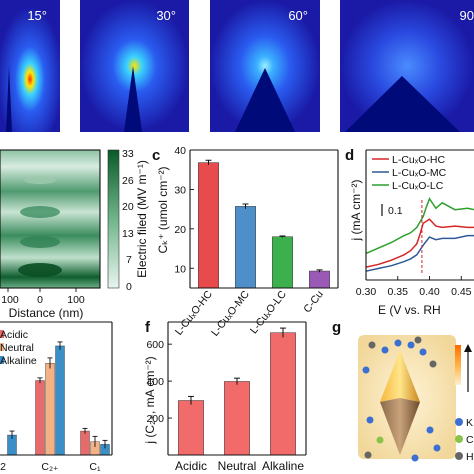 This screenshot has height=474, width=474. Describe the element at coordinates (128, 234) in the screenshot. I see `cbar-tick: 13` at that location.